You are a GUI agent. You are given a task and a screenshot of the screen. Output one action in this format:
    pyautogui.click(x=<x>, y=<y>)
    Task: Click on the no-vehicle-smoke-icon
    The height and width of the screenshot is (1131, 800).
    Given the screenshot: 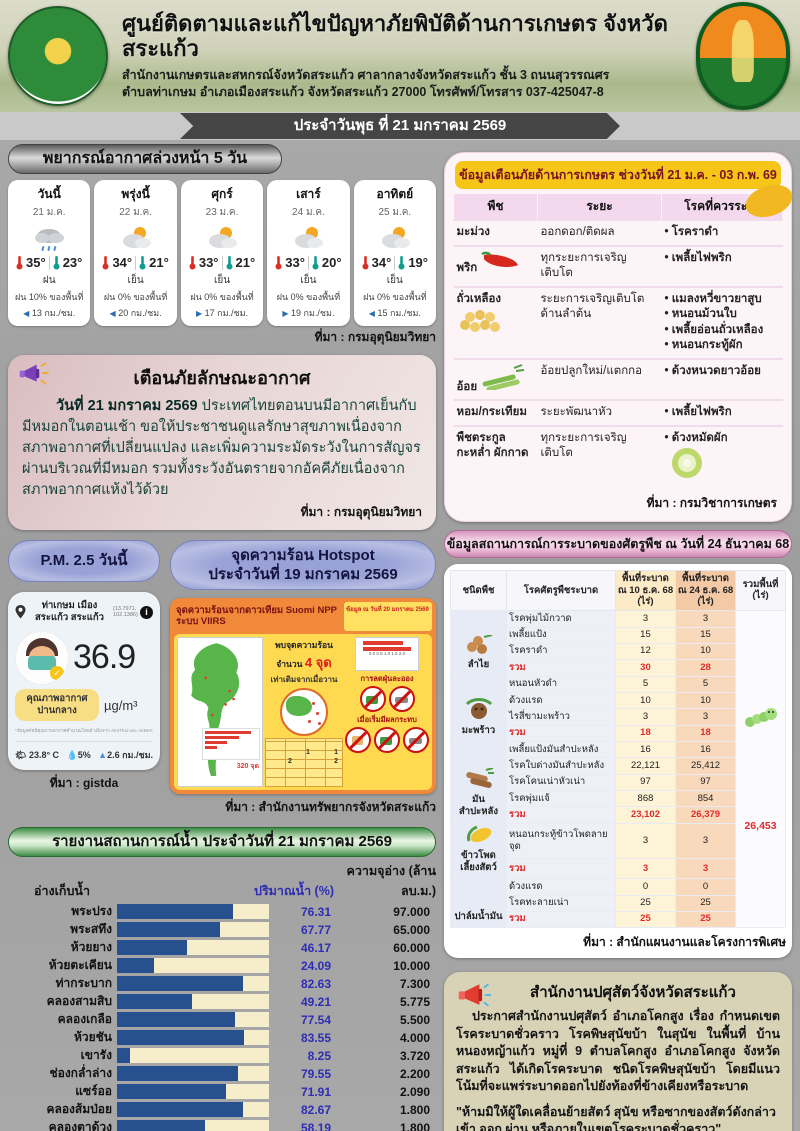 What is the action you would take?
    pyautogui.click(x=401, y=698)
    